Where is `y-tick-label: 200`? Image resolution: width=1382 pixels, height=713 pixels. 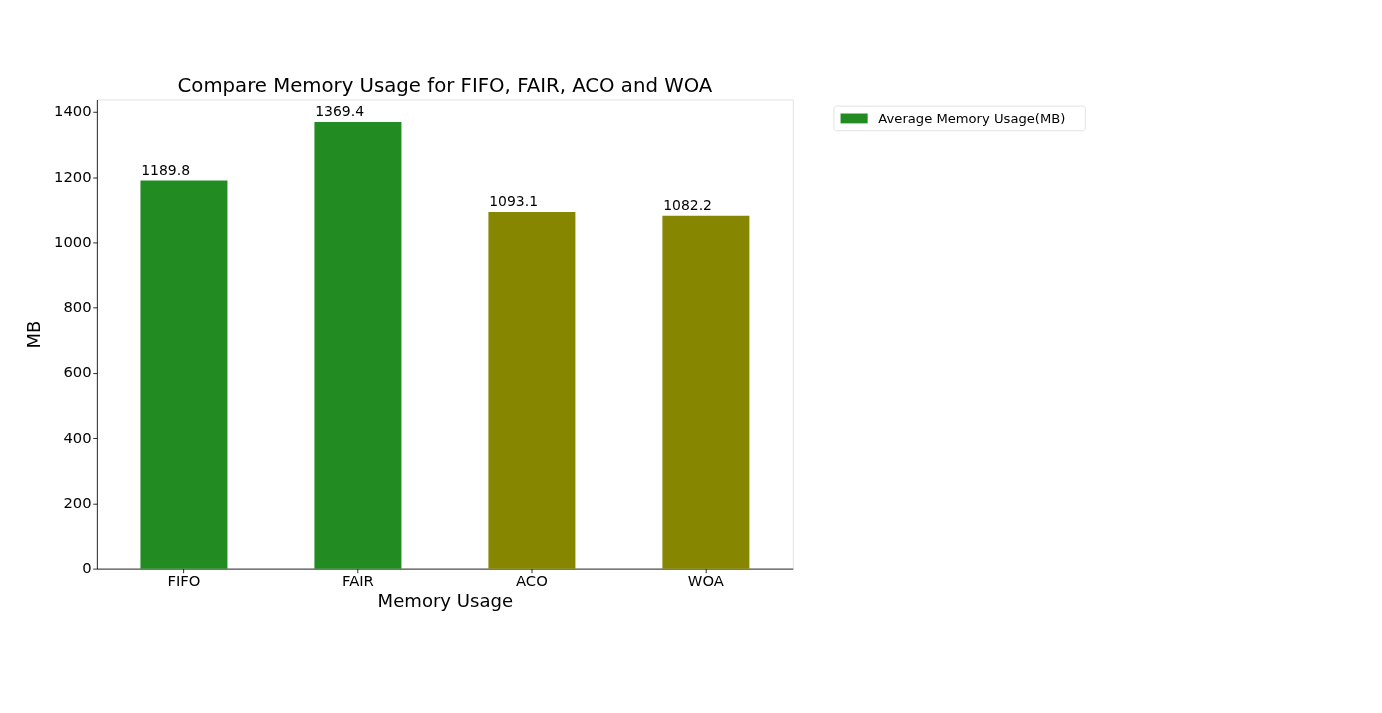
y-tick-label: 200 is located at coordinates (77, 502).